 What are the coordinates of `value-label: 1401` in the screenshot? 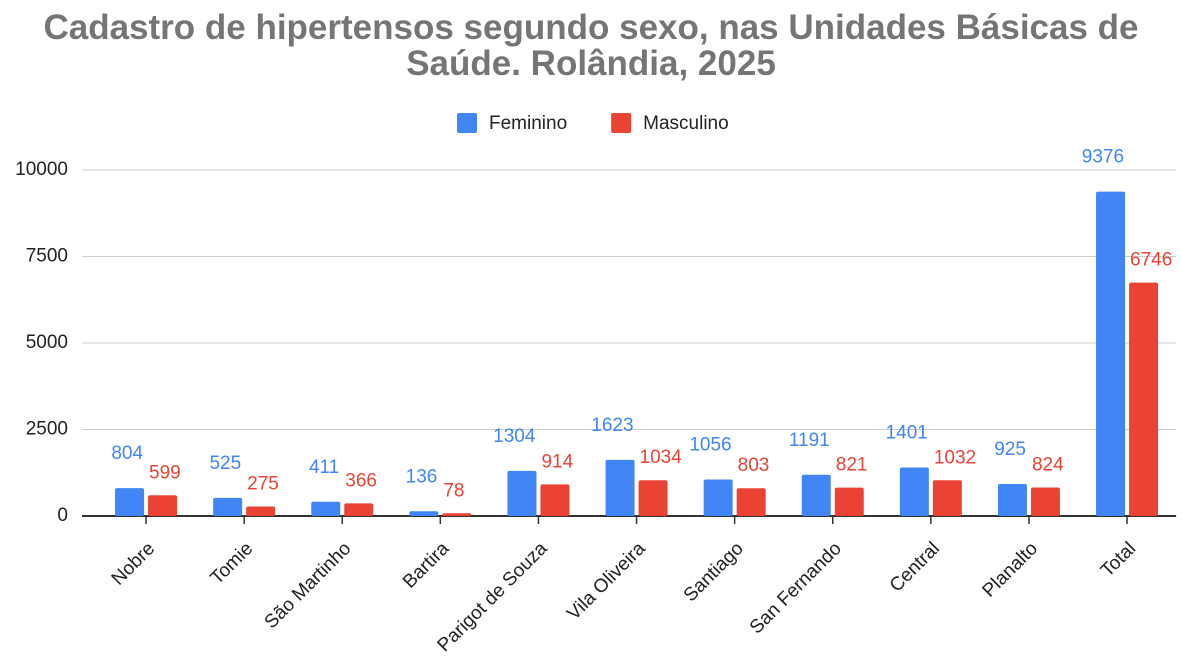 It's located at (907, 433).